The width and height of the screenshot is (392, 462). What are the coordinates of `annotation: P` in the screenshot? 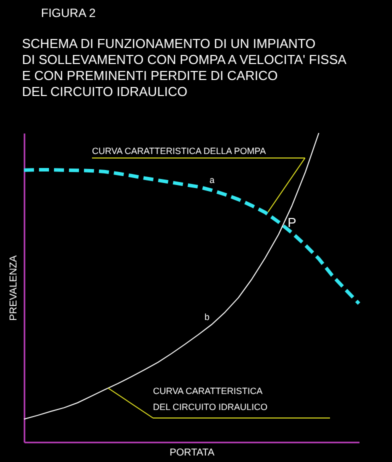 It's located at (292, 222).